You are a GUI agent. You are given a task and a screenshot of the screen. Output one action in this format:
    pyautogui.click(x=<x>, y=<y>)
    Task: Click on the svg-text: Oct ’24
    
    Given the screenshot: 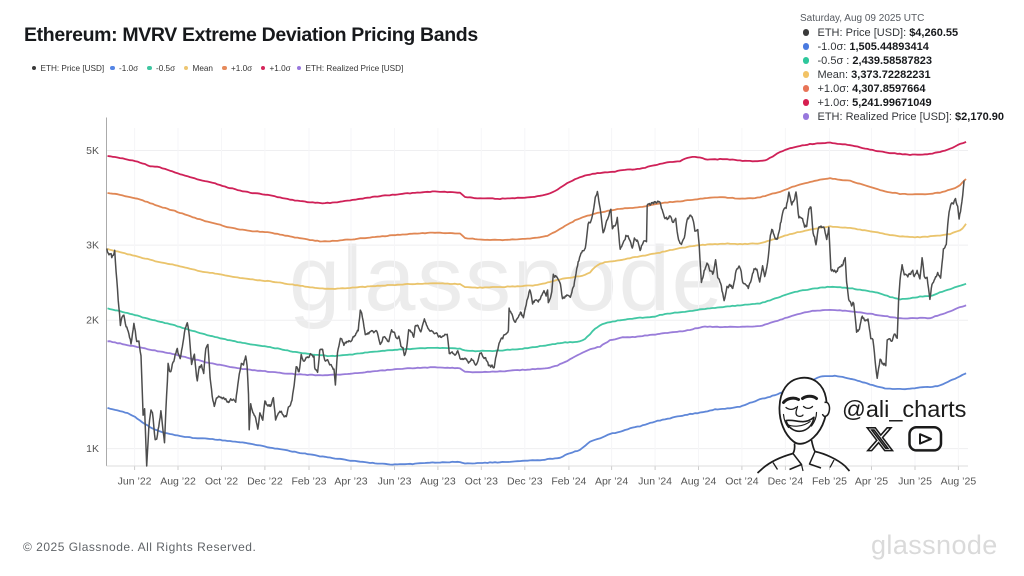 What is the action you would take?
    pyautogui.click(x=741, y=482)
    